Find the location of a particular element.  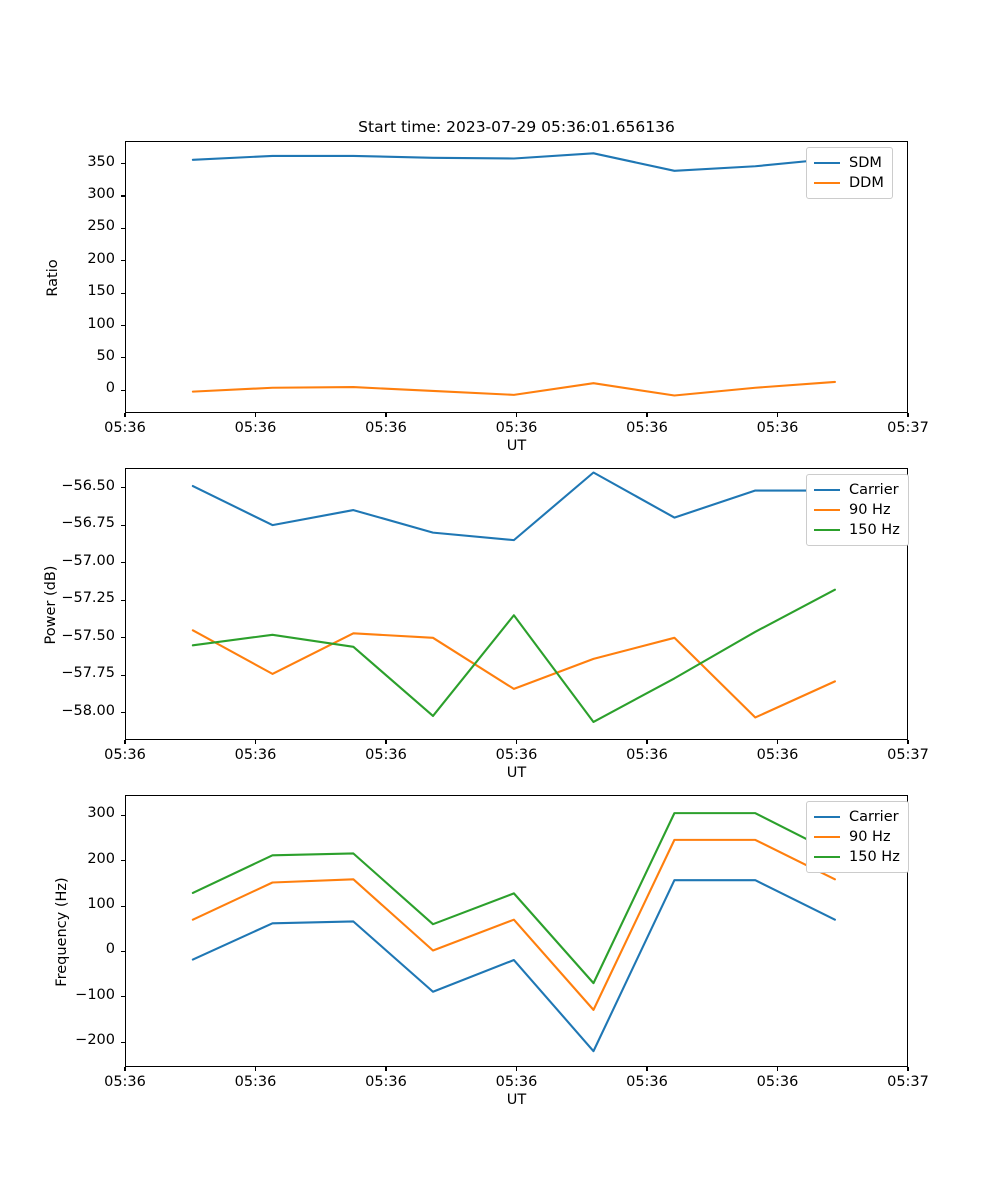

y-tick-label: −56.75 is located at coordinates (88, 523).